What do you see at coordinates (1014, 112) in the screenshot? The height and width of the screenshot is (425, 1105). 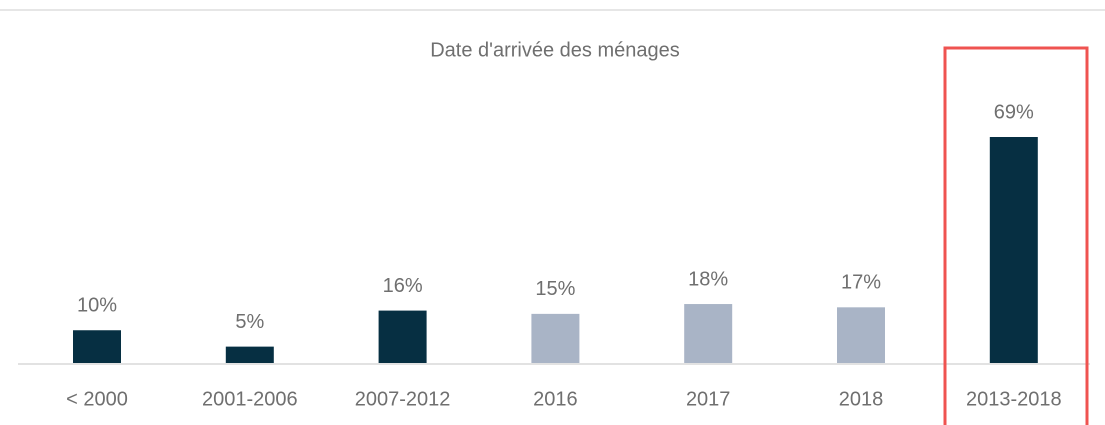 I see `value-label: 69%` at bounding box center [1014, 112].